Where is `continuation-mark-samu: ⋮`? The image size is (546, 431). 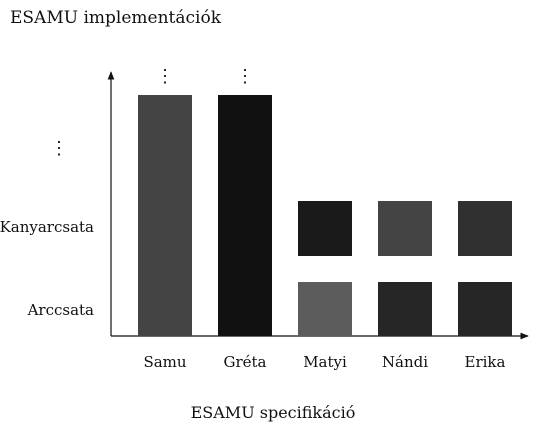
continuation-mark-samu: ⋮ is located at coordinates (165, 76).